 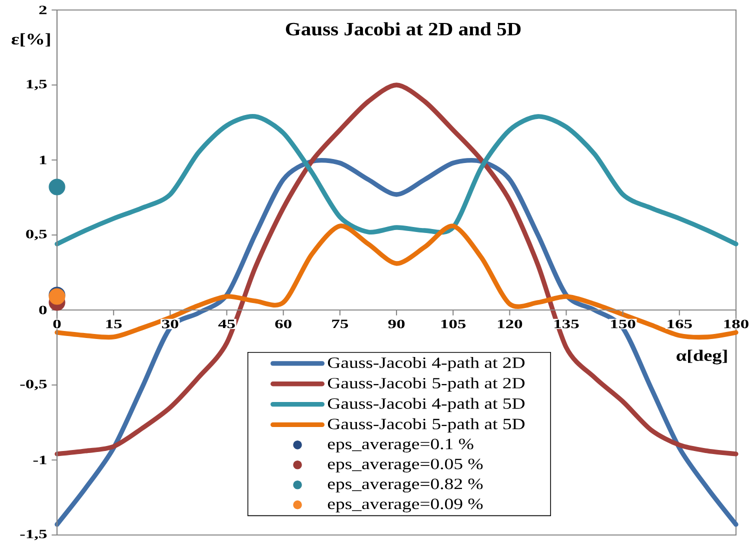 What do you see at coordinates (340, 324) in the screenshot?
I see `x-tick-label: 75` at bounding box center [340, 324].